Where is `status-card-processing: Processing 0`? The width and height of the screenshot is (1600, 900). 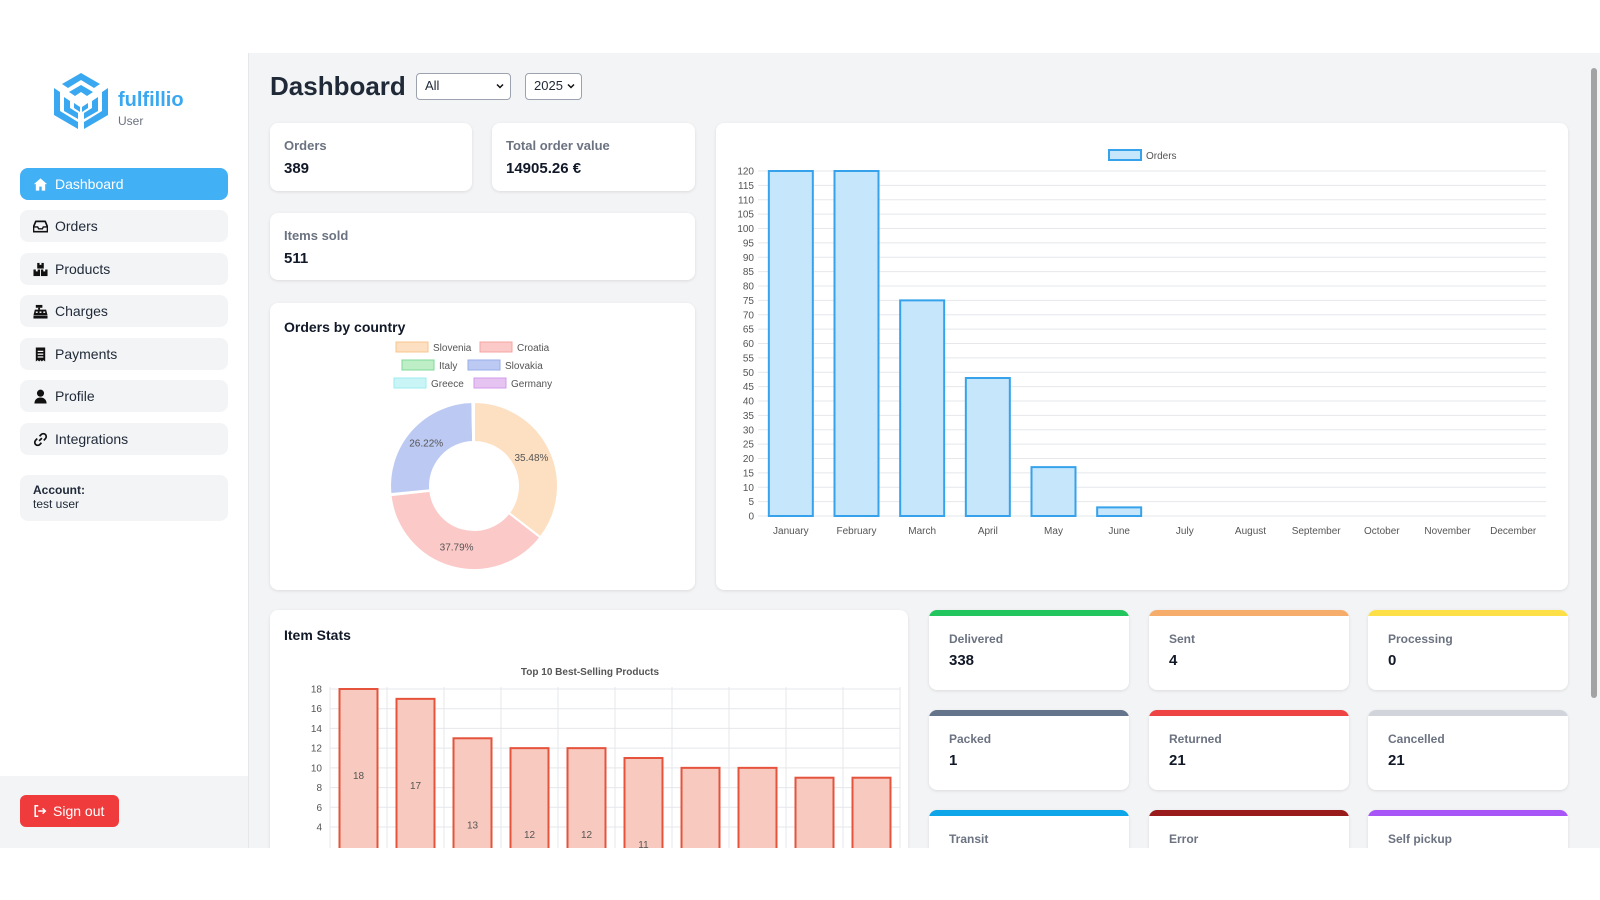
status-card-processing: Processing 0 is located at coordinates (1468, 650).